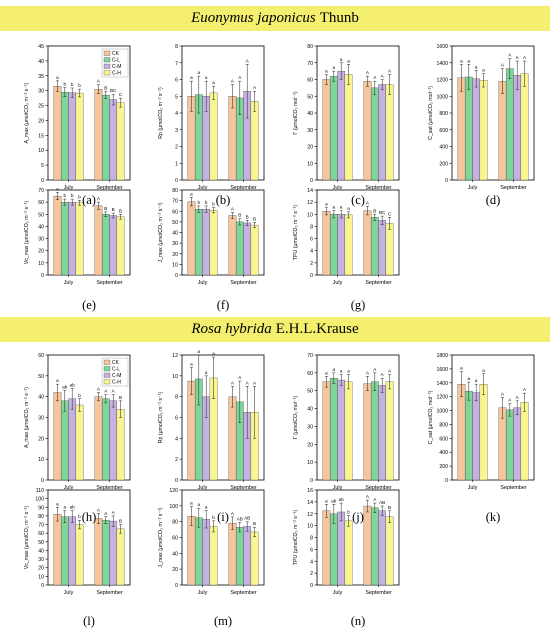  What do you see at coordinates (116, 363) in the screenshot?
I see `legend-label: CK` at bounding box center [116, 363].